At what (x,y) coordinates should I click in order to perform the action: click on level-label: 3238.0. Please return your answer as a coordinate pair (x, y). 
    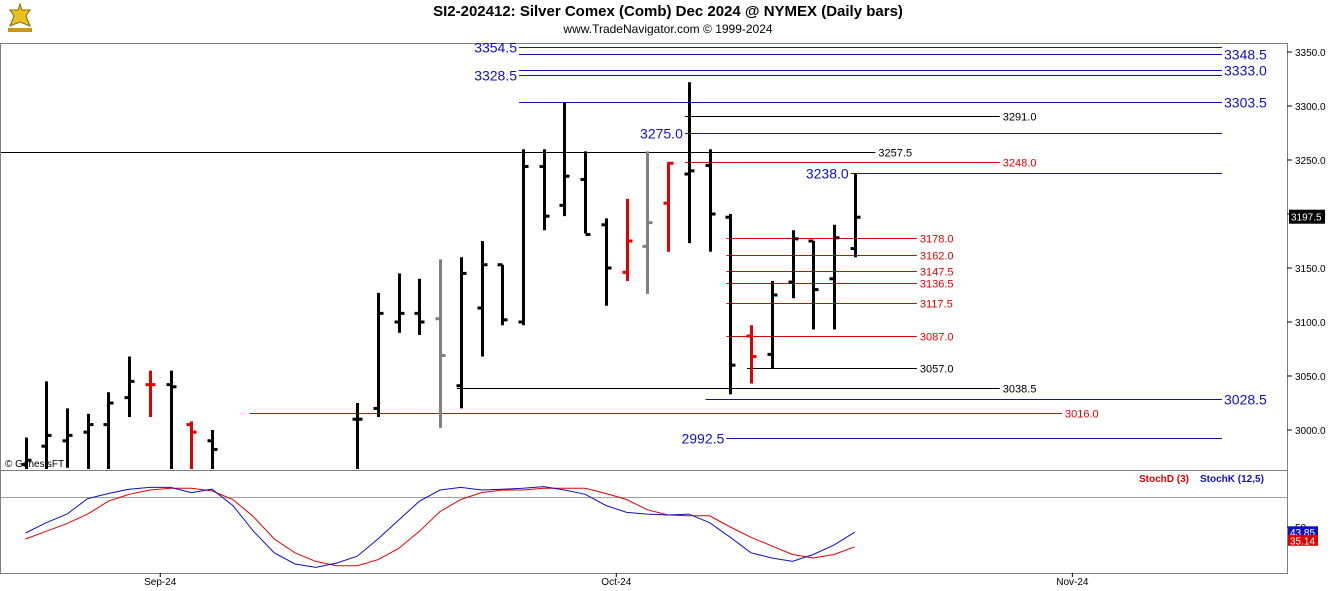
    Looking at the image, I should click on (827, 174).